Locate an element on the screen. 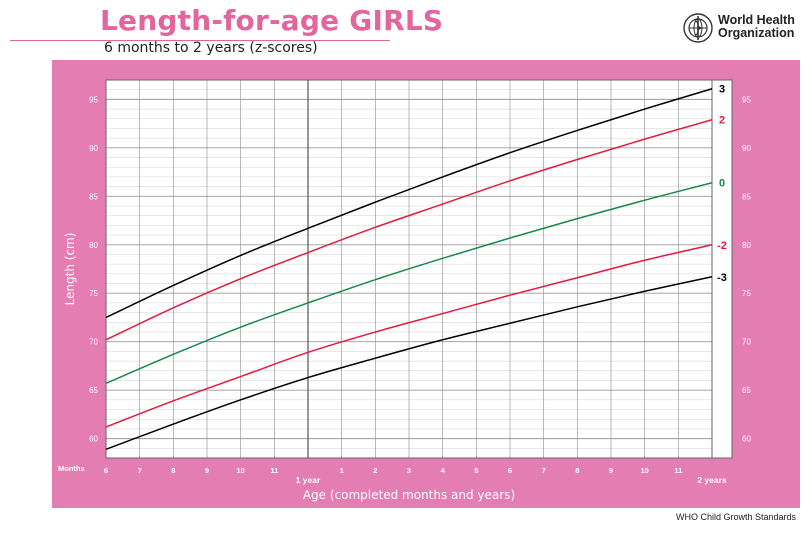 The width and height of the screenshot is (810, 537). y-tick-label-right: 70 is located at coordinates (746, 342).